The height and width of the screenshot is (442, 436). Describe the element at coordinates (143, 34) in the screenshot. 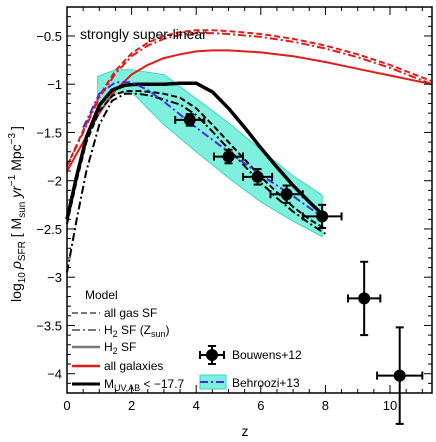

I see `annotation-text: strongly super-linear` at that location.